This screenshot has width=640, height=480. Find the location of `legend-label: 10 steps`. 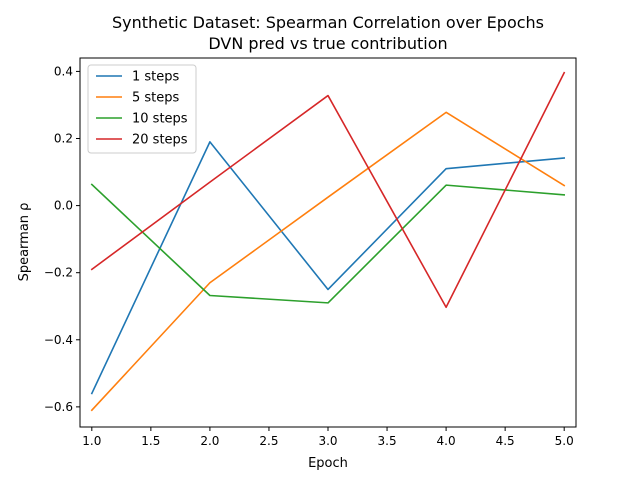

legend-label: 10 steps is located at coordinates (160, 119).